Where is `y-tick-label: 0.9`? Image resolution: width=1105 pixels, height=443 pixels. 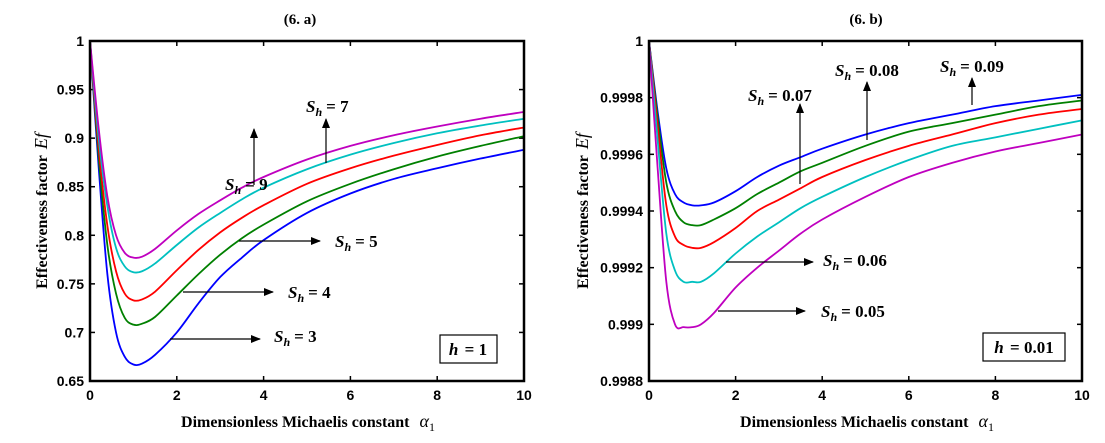 y-tick-label: 0.9 is located at coordinates (75, 138).